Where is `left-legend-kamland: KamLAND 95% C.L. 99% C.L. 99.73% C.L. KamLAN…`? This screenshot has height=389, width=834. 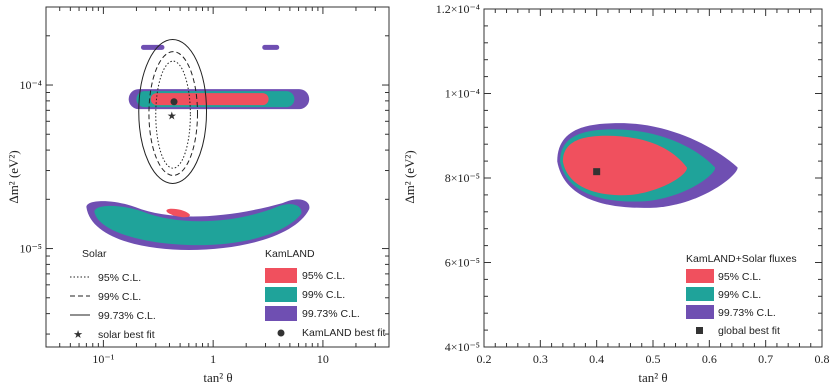
left-legend-kamland: KamLAND 95% C.L. 99% C.L. 99.73% C.L. KamLAN… is located at coordinates (325, 293).